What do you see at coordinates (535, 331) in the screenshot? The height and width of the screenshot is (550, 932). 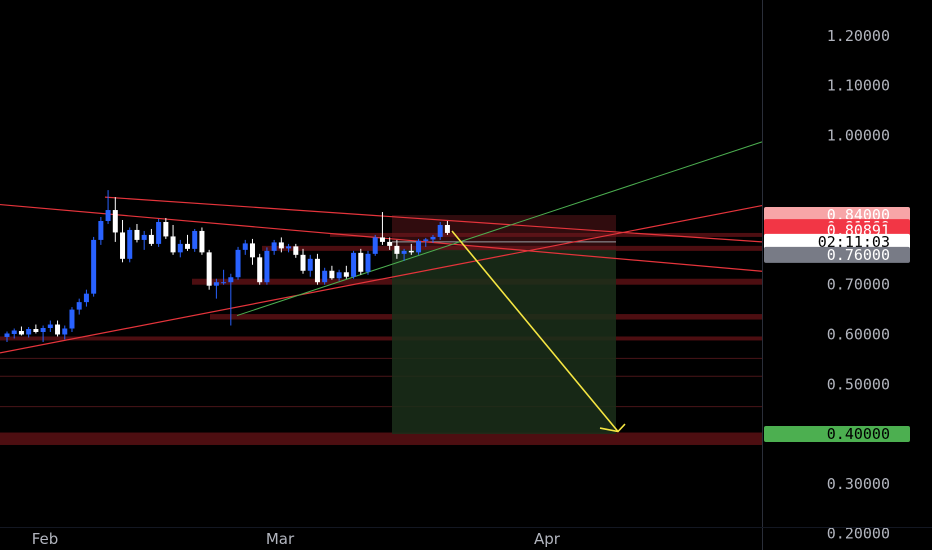 I see `projection-arrow-line` at bounding box center [535, 331].